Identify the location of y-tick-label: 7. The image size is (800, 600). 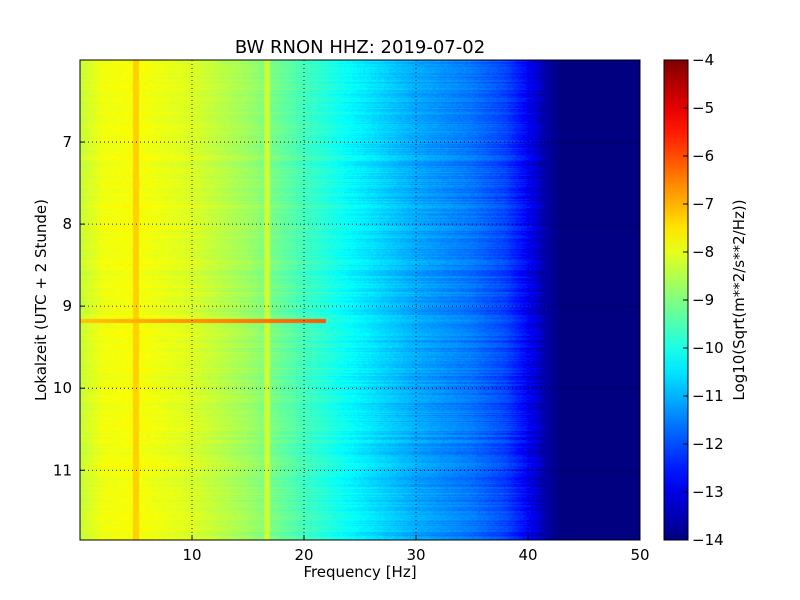
(67, 142).